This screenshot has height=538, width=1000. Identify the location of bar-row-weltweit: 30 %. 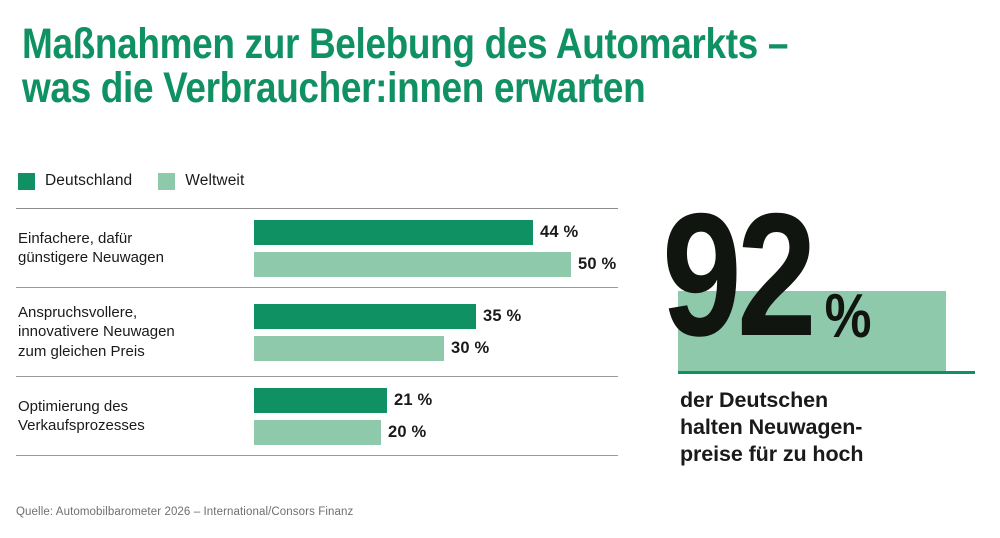
(436, 348).